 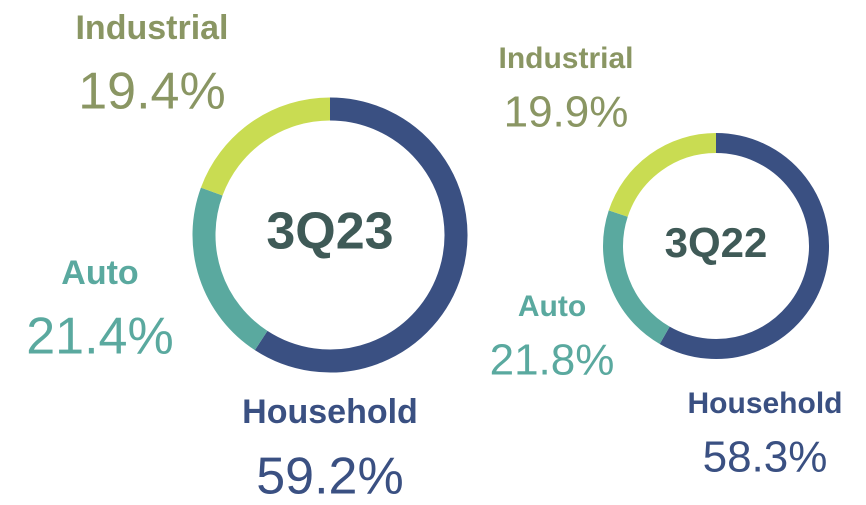 What do you see at coordinates (329, 232) in the screenshot?
I see `center-title: 3Q23` at bounding box center [329, 232].